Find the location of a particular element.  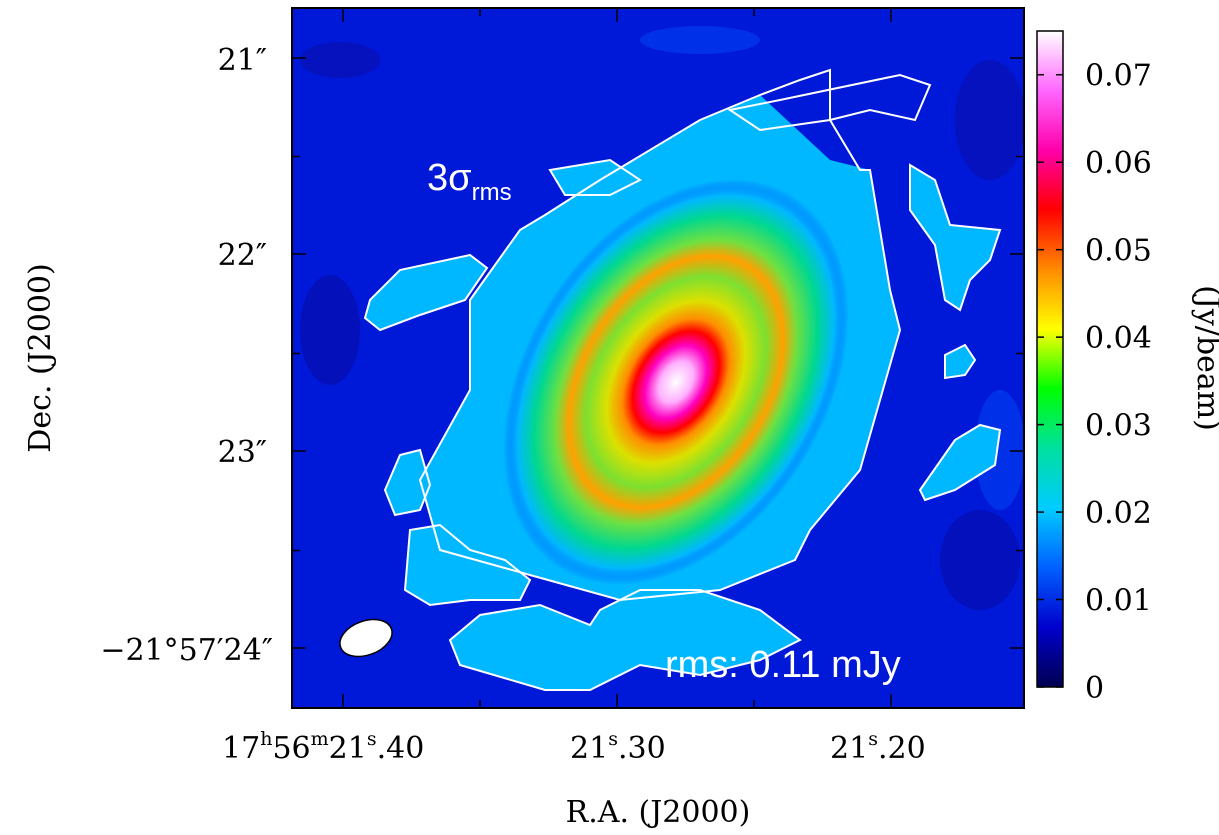

y-tick-labels: 21″ 22″ 23″ −21°57′24″ is located at coordinates (186, 355).